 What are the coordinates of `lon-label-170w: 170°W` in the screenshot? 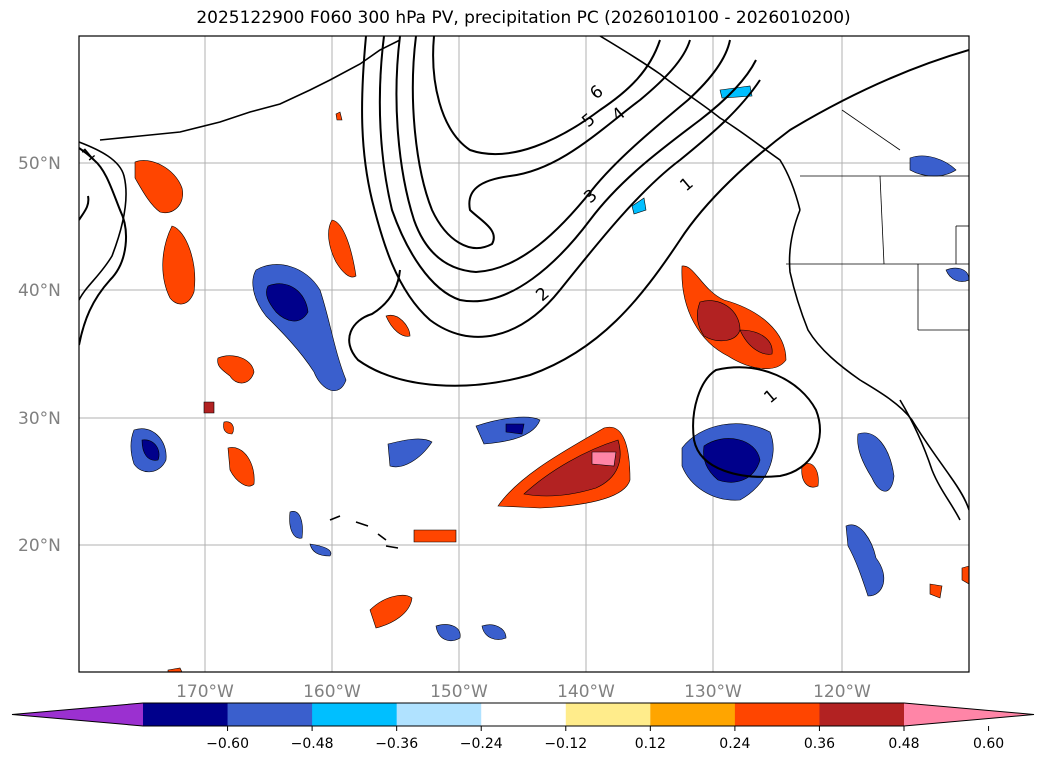 It's located at (205, 692).